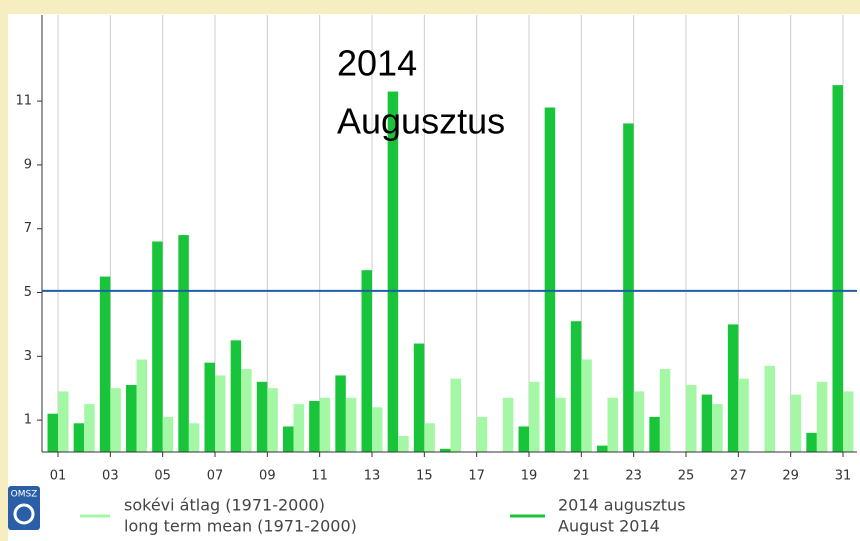 This screenshot has width=860, height=541. I want to click on chart-title: 2014, so click(377, 63).